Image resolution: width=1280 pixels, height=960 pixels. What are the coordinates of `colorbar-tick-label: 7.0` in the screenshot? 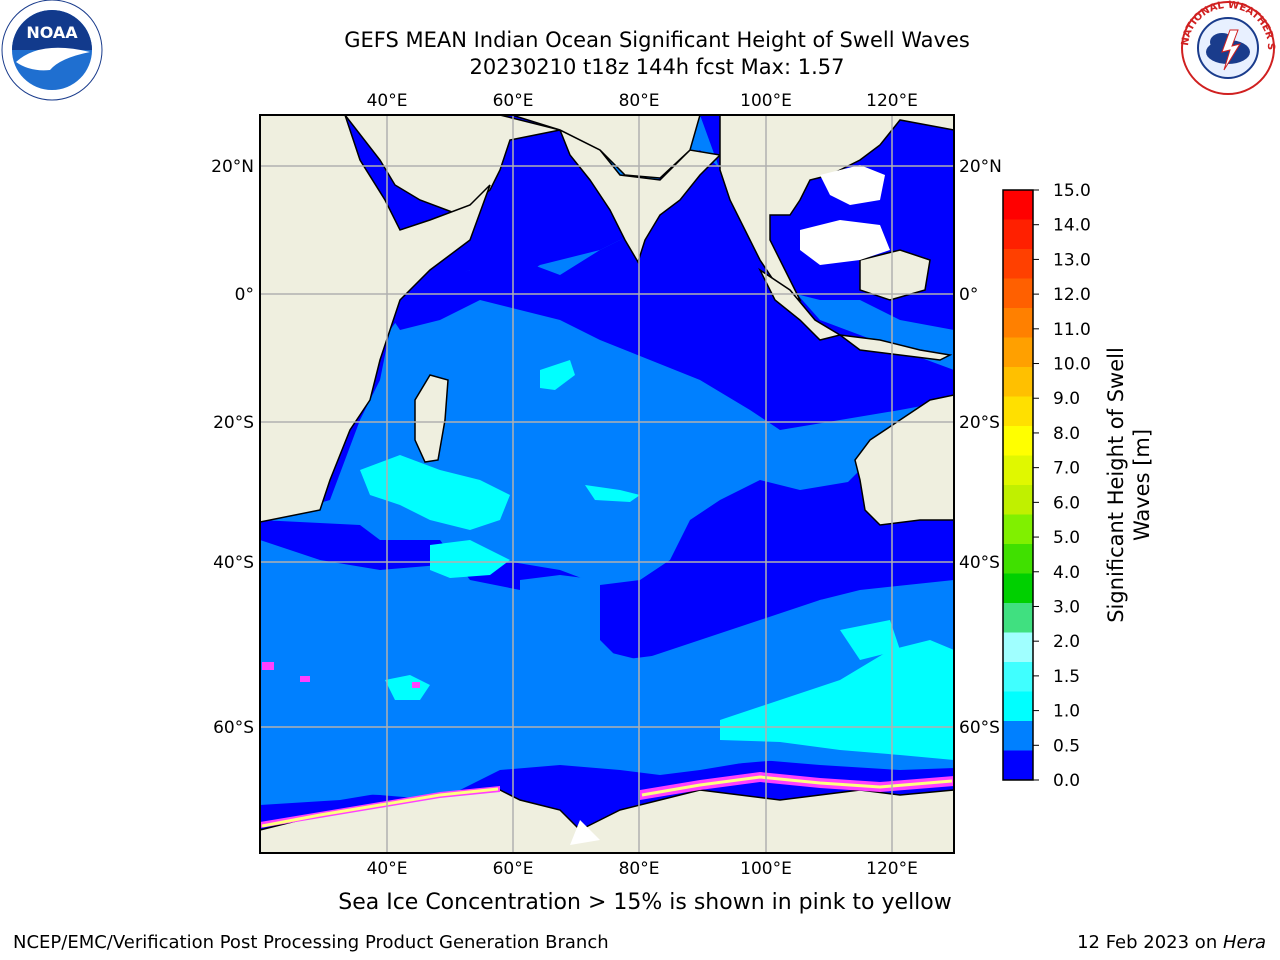 It's located at (1066, 469).